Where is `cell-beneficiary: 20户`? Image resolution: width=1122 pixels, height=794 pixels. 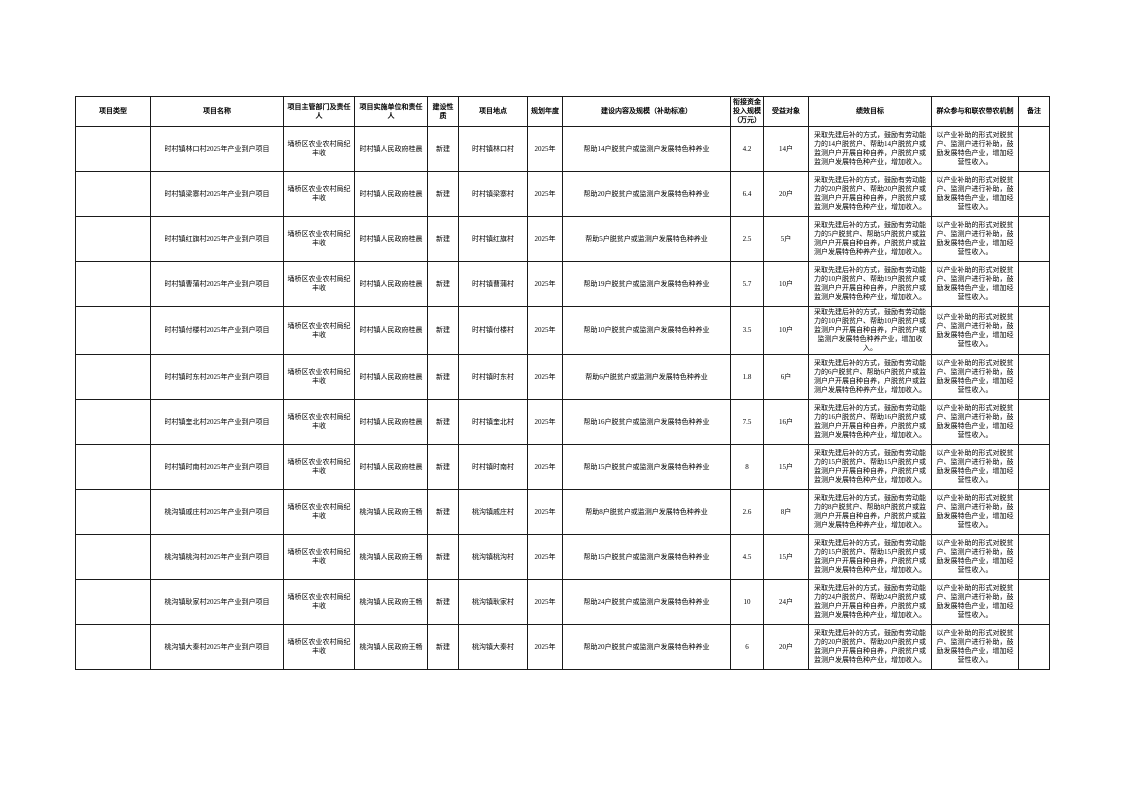 cell-beneficiary: 20户 is located at coordinates (786, 647).